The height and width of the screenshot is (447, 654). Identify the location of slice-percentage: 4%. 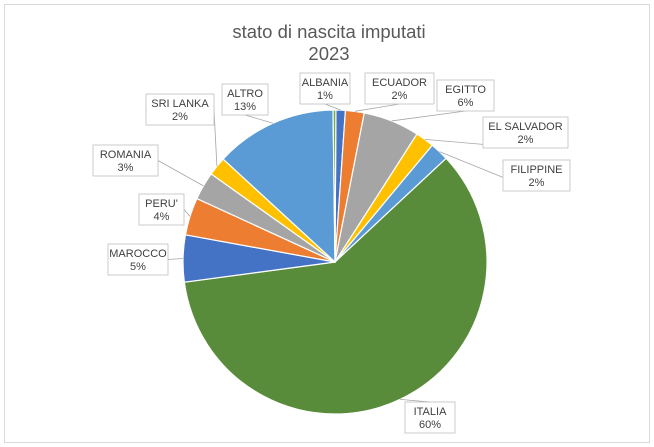
(162, 217).